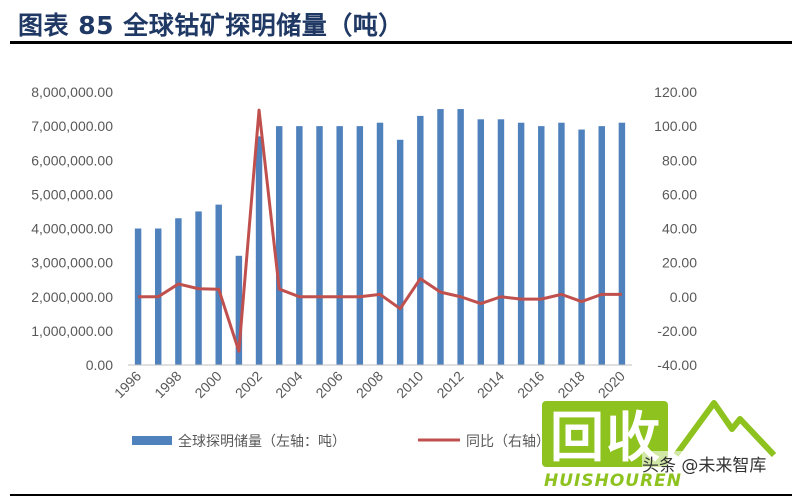 The height and width of the screenshot is (500, 800). Describe the element at coordinates (675, 92) in the screenshot. I see `right-tick-label: 120.00` at that location.